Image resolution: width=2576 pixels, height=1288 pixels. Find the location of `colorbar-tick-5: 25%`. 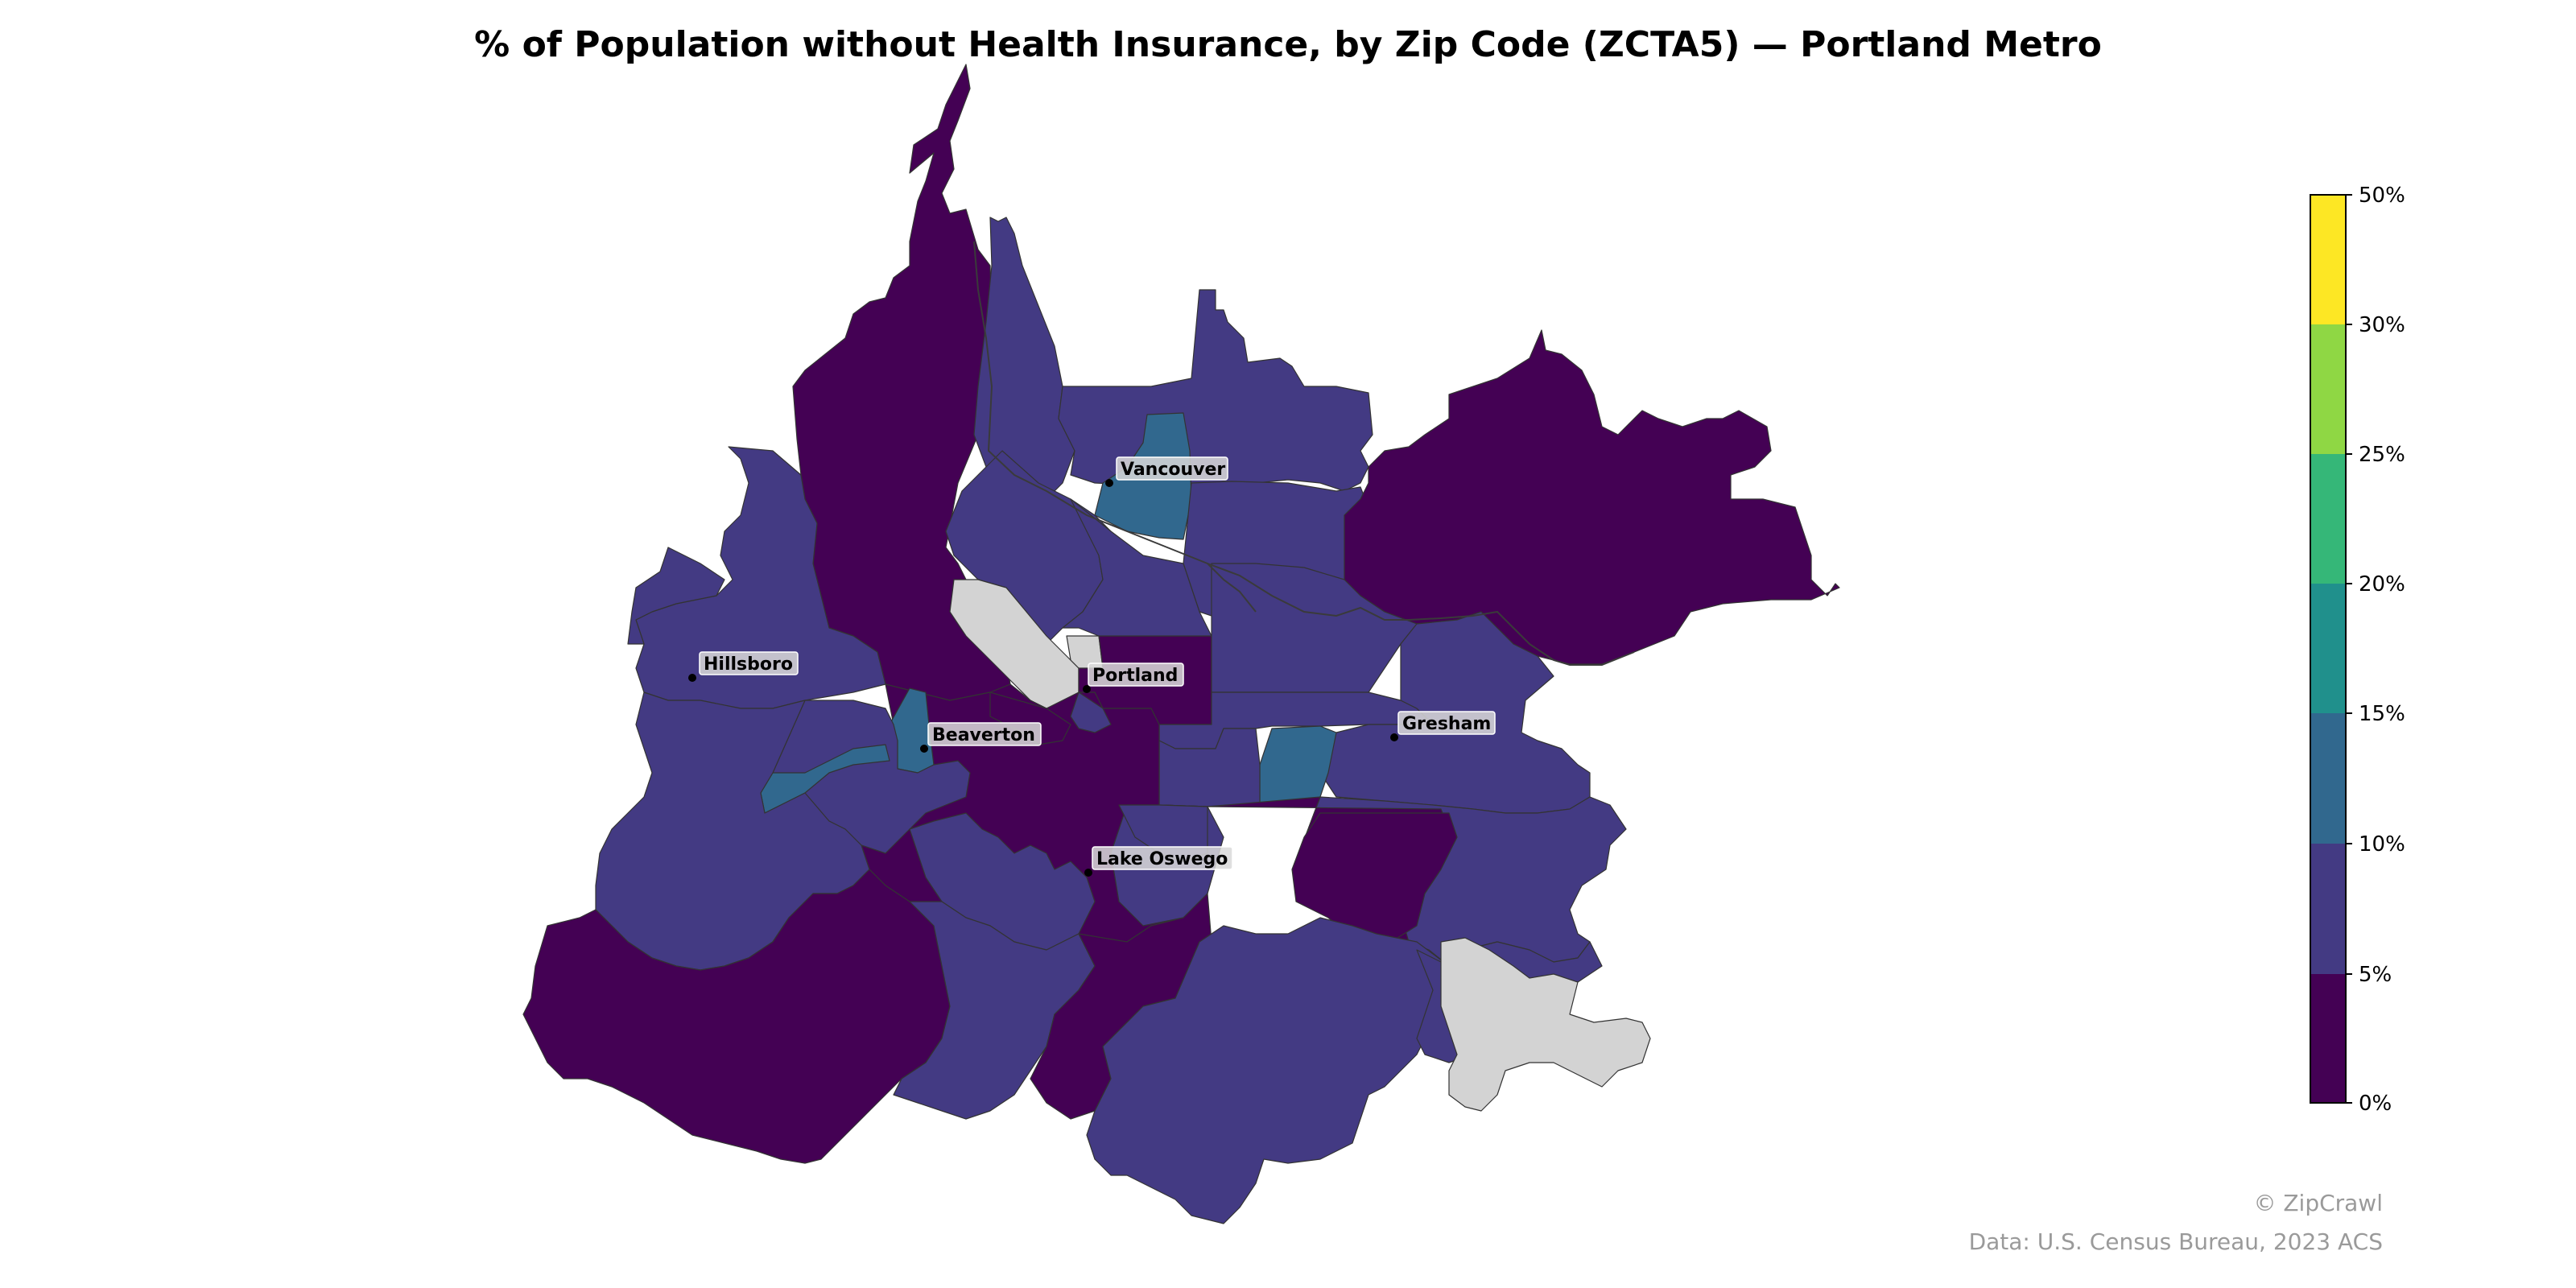

colorbar-tick-5: 25% is located at coordinates (2382, 455).